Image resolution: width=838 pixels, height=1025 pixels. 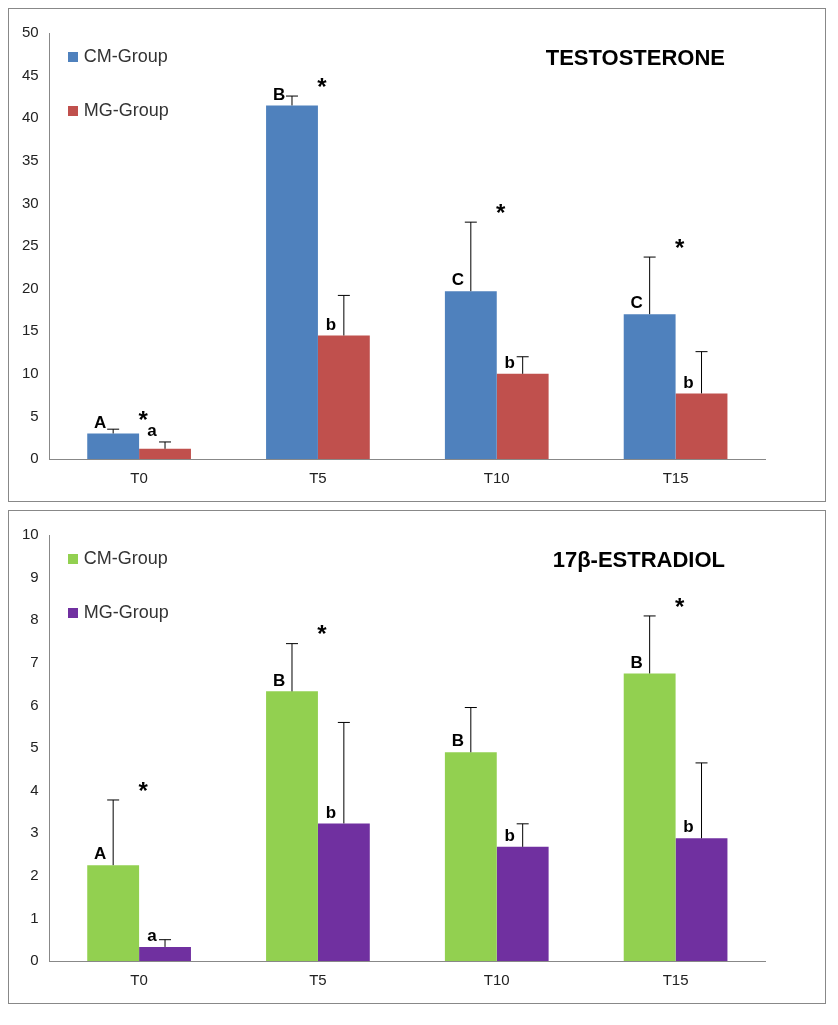 What do you see at coordinates (30, 287) in the screenshot?
I see `y-tick-label: 20` at bounding box center [30, 287].